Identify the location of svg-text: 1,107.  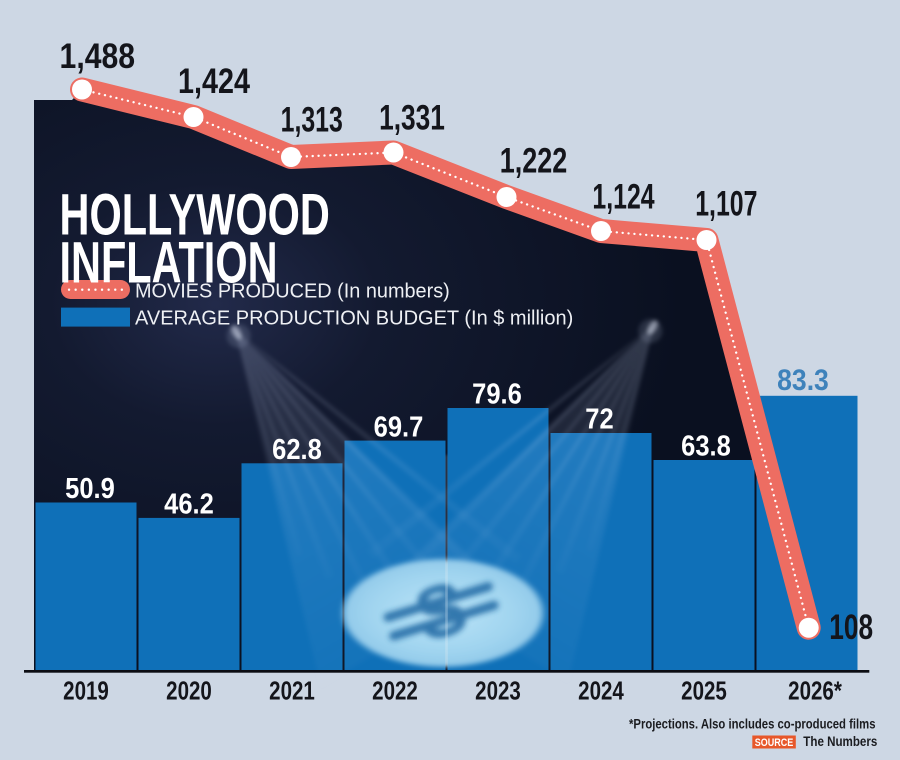
(726, 203).